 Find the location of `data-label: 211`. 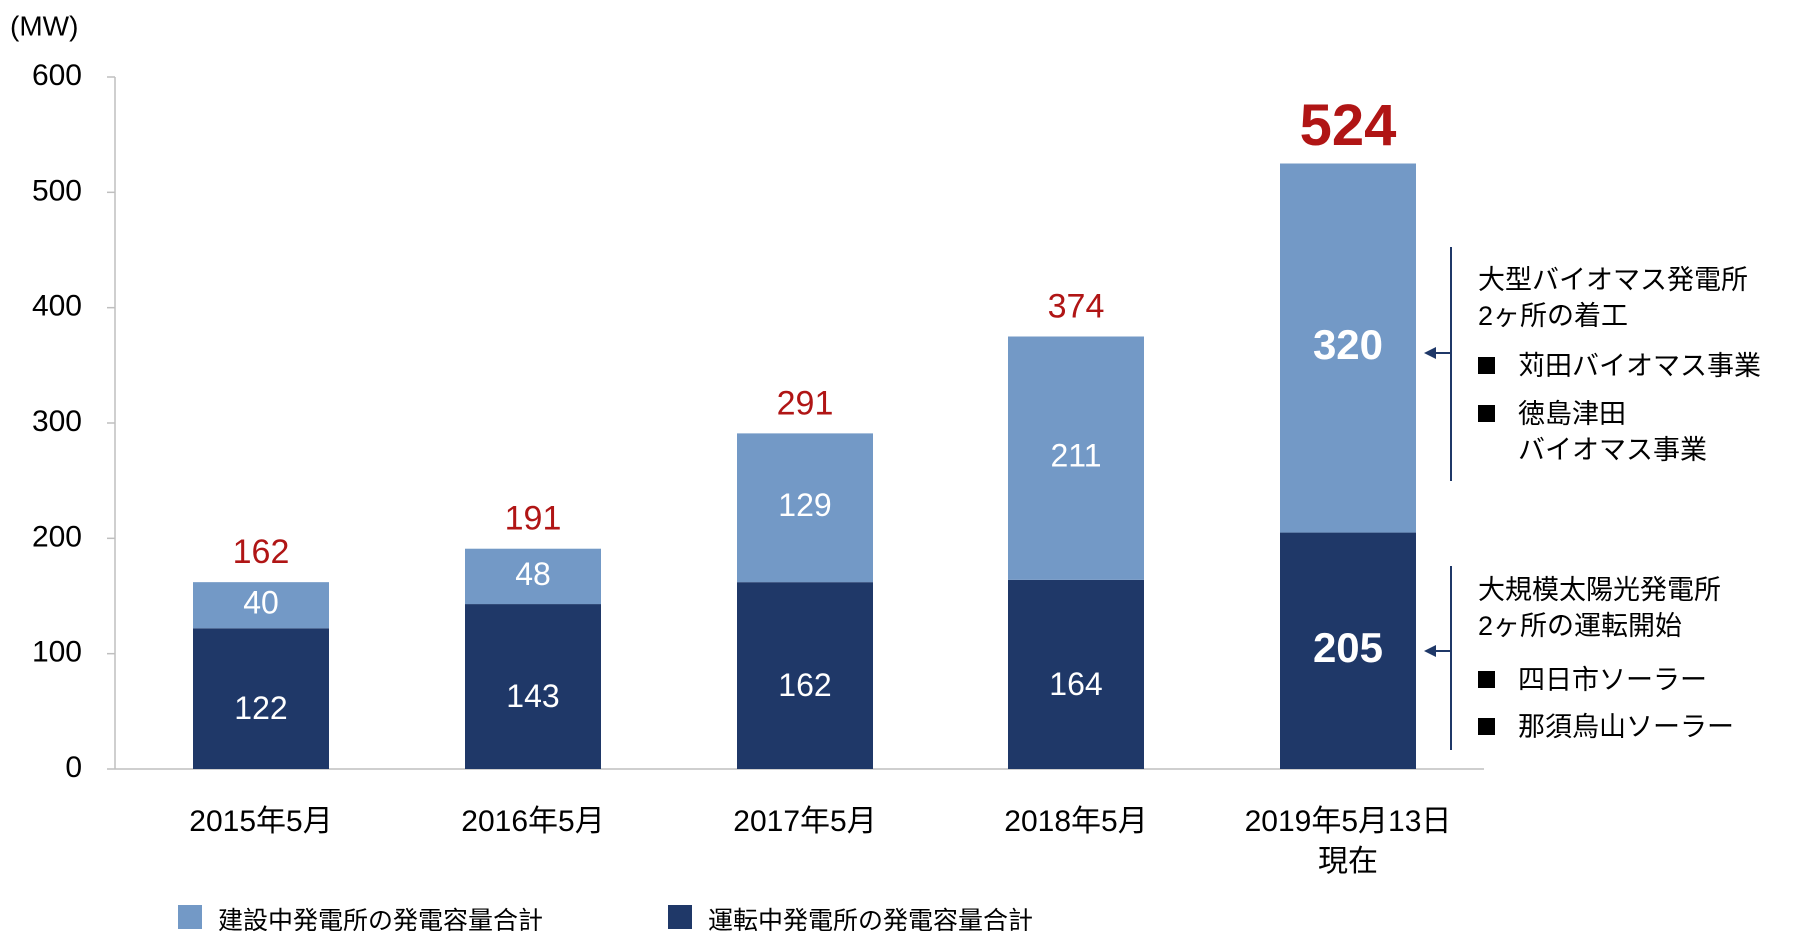

data-label: 211 is located at coordinates (1075, 456).